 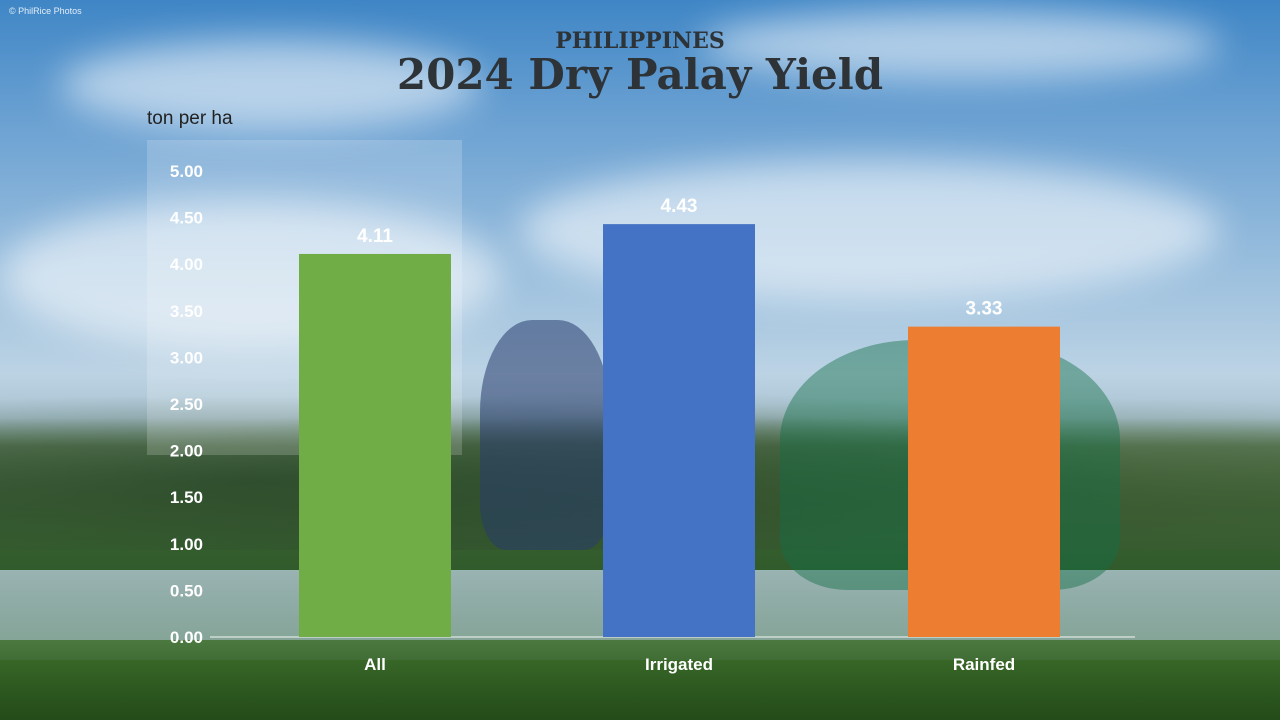 What do you see at coordinates (679, 664) in the screenshot?
I see `x-category-label: Irrigated` at bounding box center [679, 664].